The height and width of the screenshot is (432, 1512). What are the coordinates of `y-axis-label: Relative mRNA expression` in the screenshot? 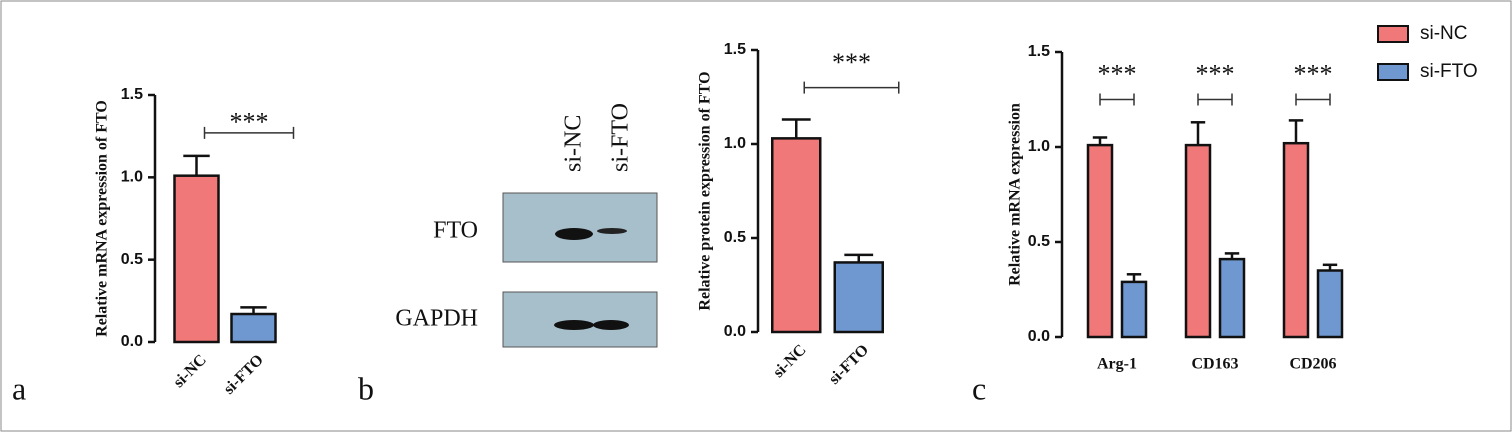 It's located at (1015, 194).